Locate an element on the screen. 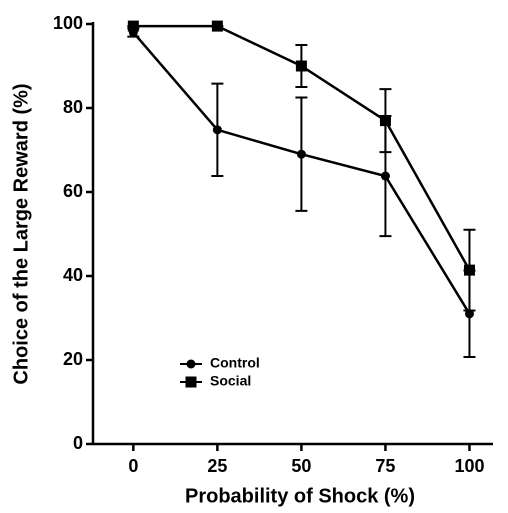  y-axis-label: Choice of the Large Reward (%) is located at coordinates (21, 233).